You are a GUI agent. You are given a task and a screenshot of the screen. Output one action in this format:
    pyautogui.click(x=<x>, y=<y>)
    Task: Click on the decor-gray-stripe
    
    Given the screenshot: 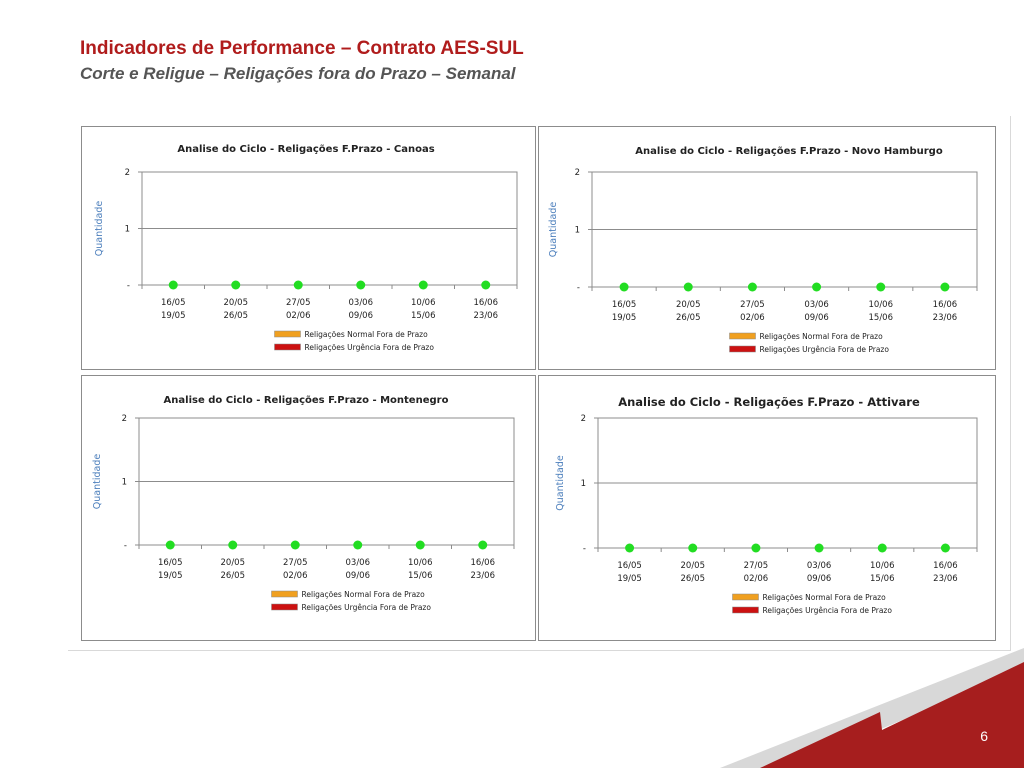 What is the action you would take?
    pyautogui.click(x=872, y=708)
    